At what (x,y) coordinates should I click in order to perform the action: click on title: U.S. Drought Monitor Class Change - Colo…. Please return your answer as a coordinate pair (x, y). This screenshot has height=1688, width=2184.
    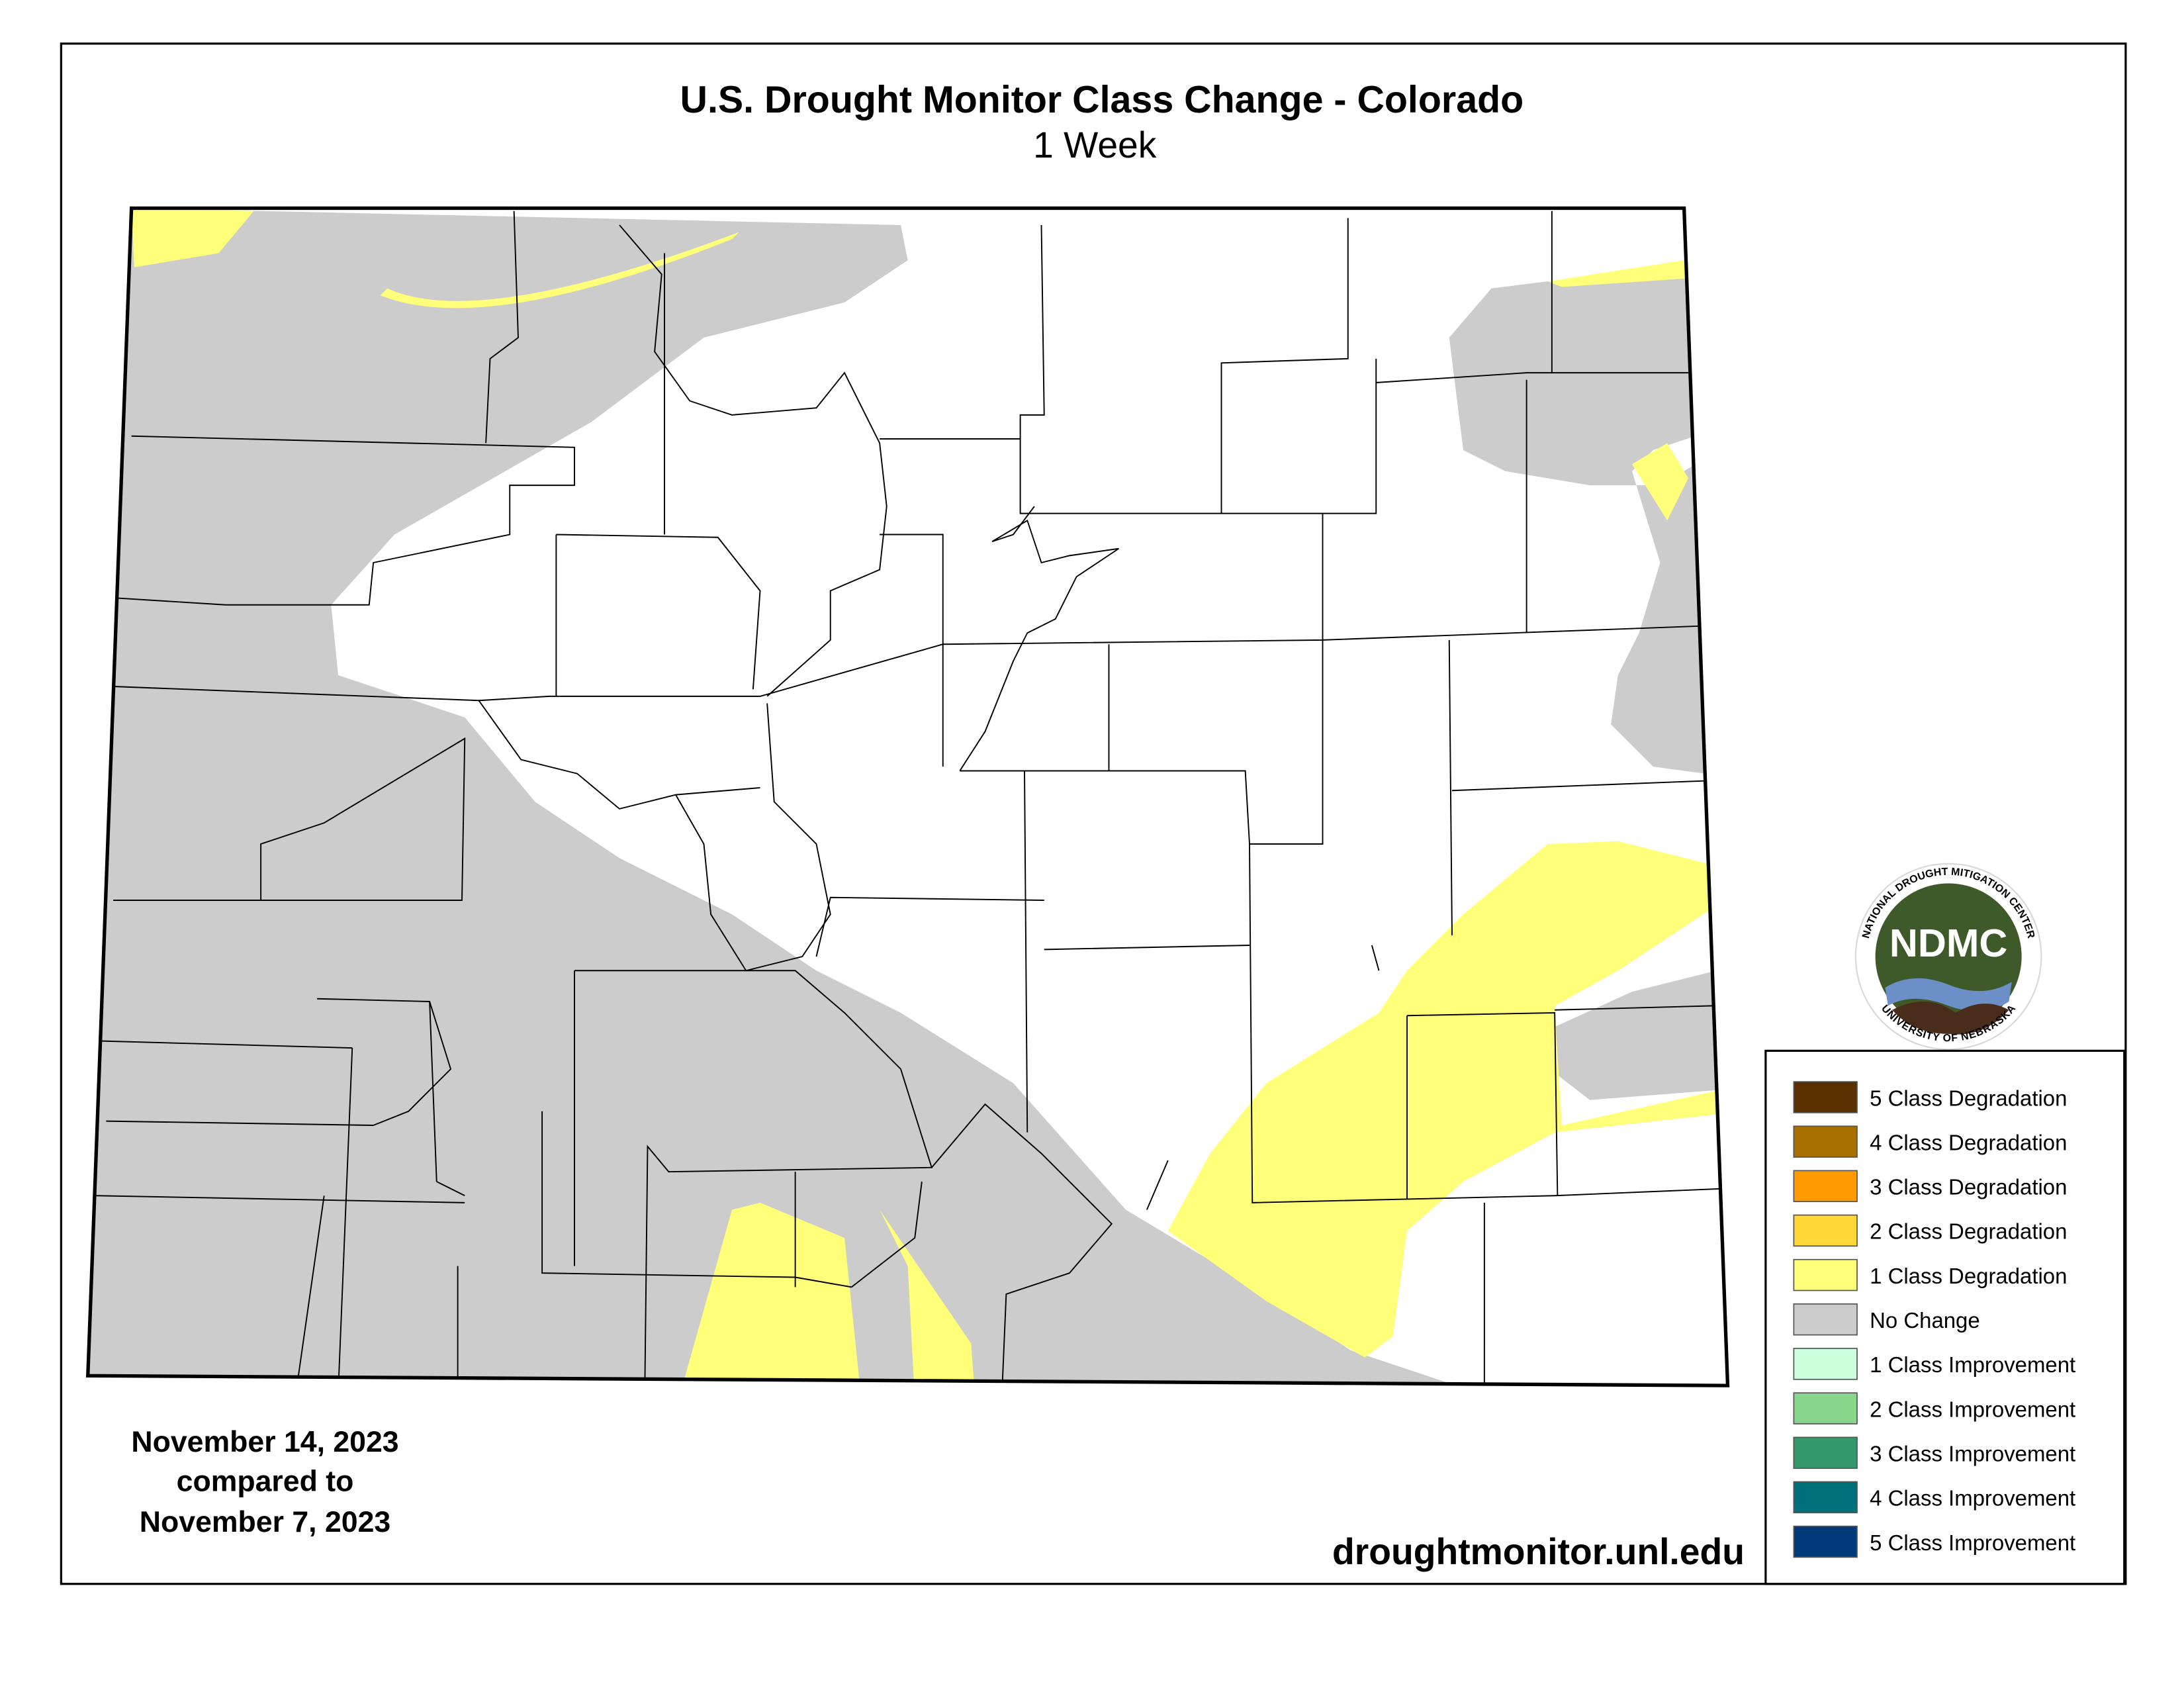
    Looking at the image, I should click on (1102, 100).